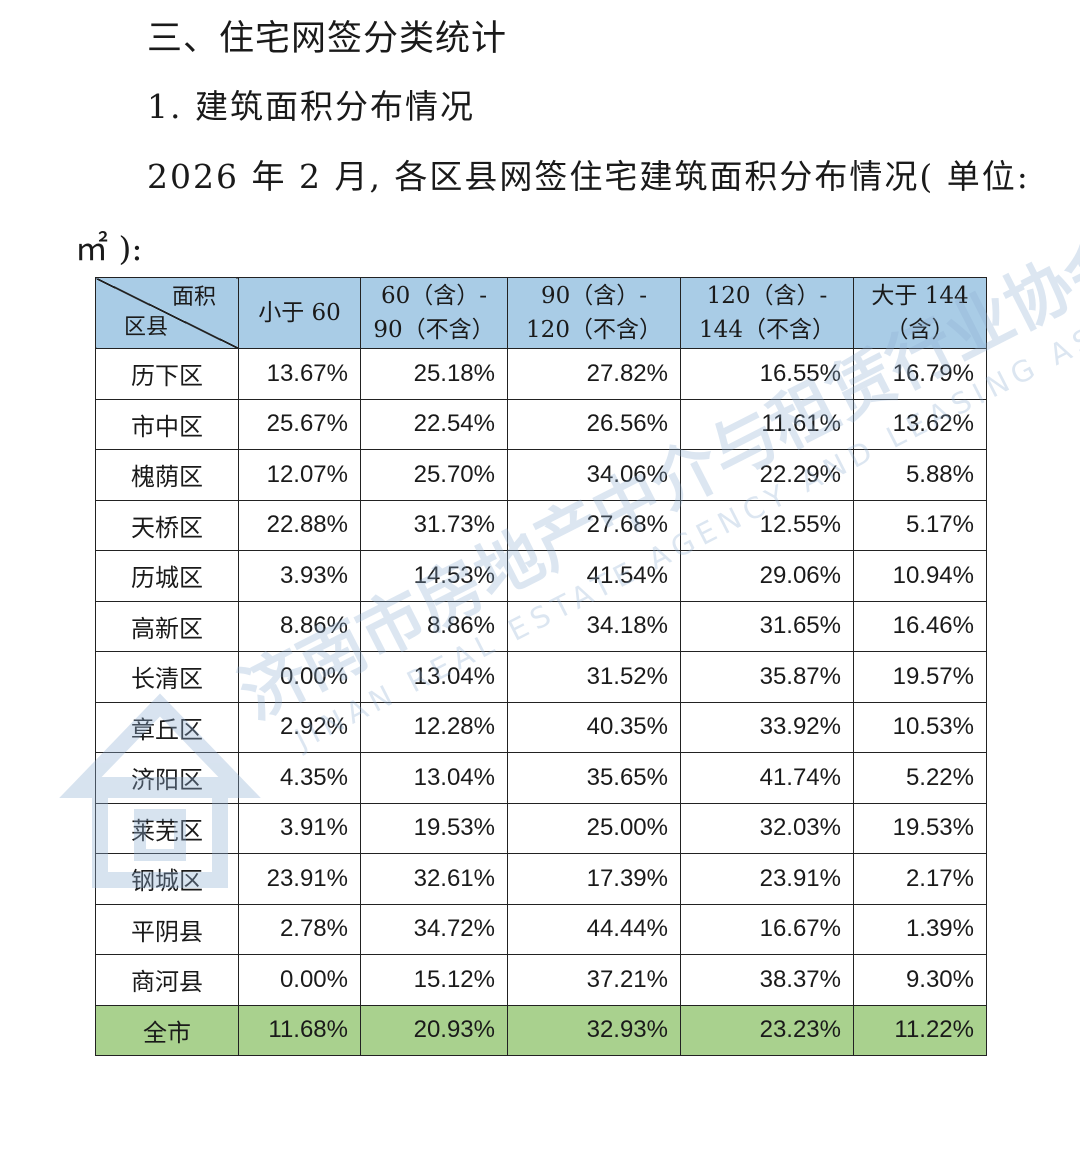 The height and width of the screenshot is (1169, 1080). Describe the element at coordinates (594, 980) in the screenshot. I see `percentage-cell: 37.21%` at that location.